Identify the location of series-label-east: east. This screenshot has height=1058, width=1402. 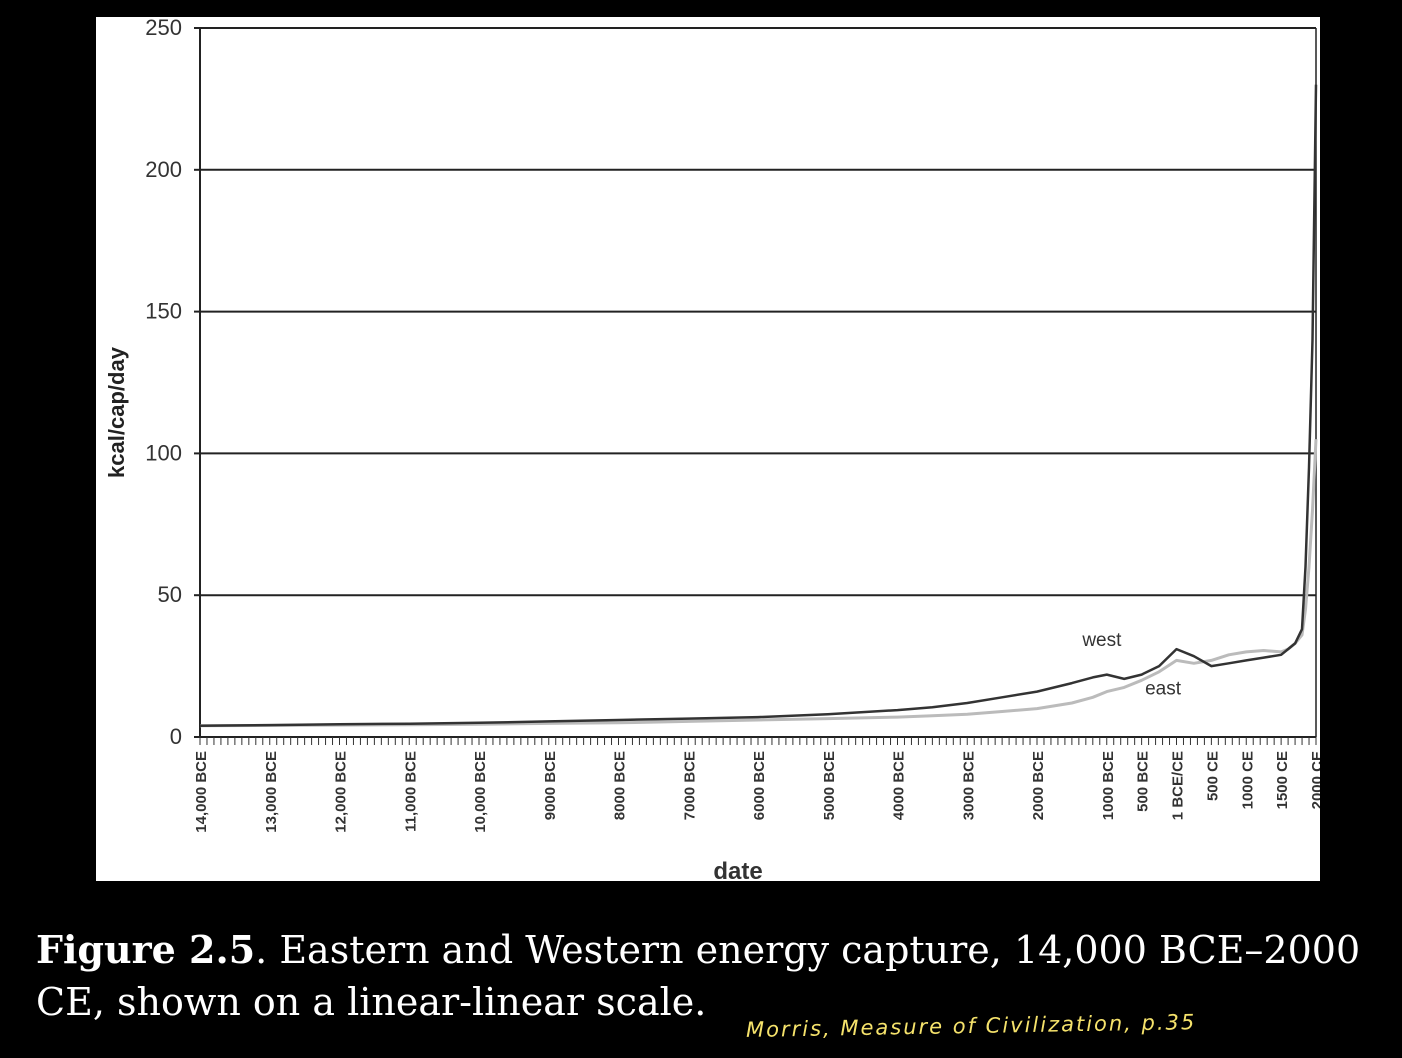
(1163, 688).